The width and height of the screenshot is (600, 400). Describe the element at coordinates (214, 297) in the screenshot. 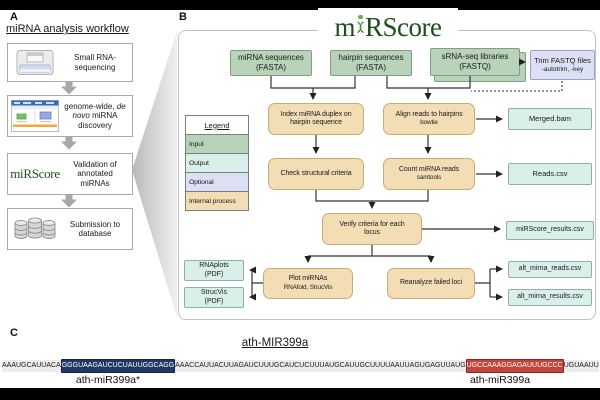

I see `output-box-strucvis-pdf: StrucVis (PDF)` at that location.